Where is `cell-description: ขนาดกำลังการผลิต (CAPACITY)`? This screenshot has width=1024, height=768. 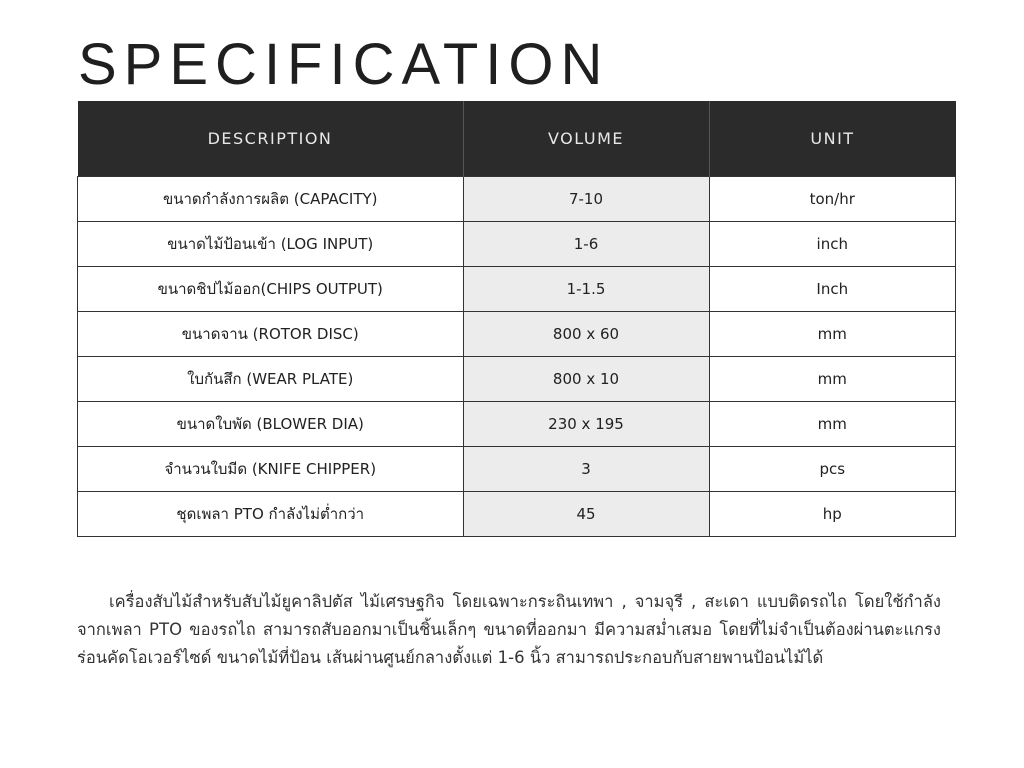
cell-description: ขนาดกำลังการผลิต (CAPACITY) is located at coordinates (270, 199).